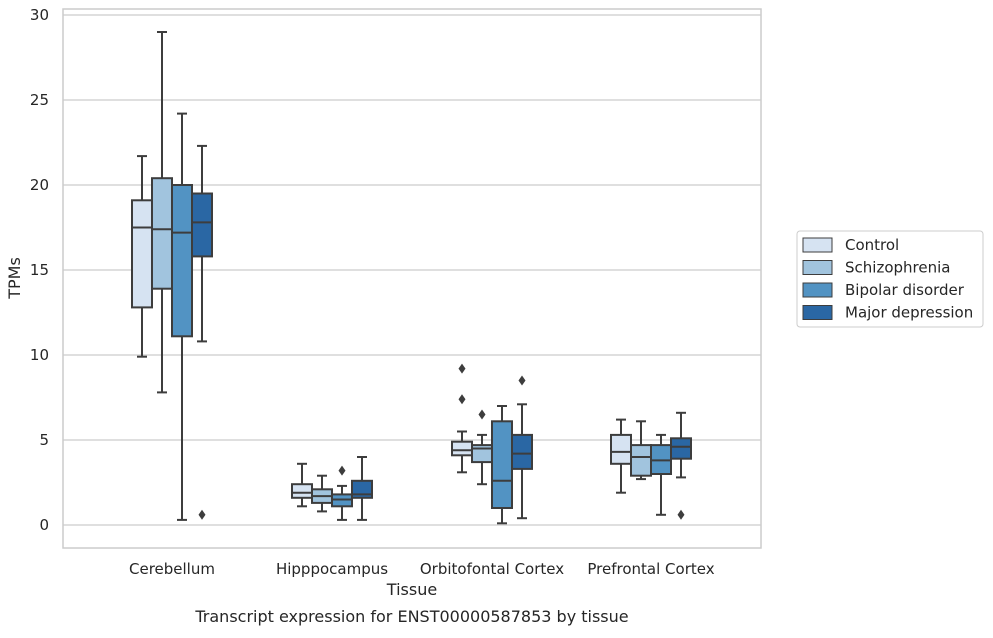 Image resolution: width=993 pixels, height=638 pixels. I want to click on legend-frame, so click(890, 279).